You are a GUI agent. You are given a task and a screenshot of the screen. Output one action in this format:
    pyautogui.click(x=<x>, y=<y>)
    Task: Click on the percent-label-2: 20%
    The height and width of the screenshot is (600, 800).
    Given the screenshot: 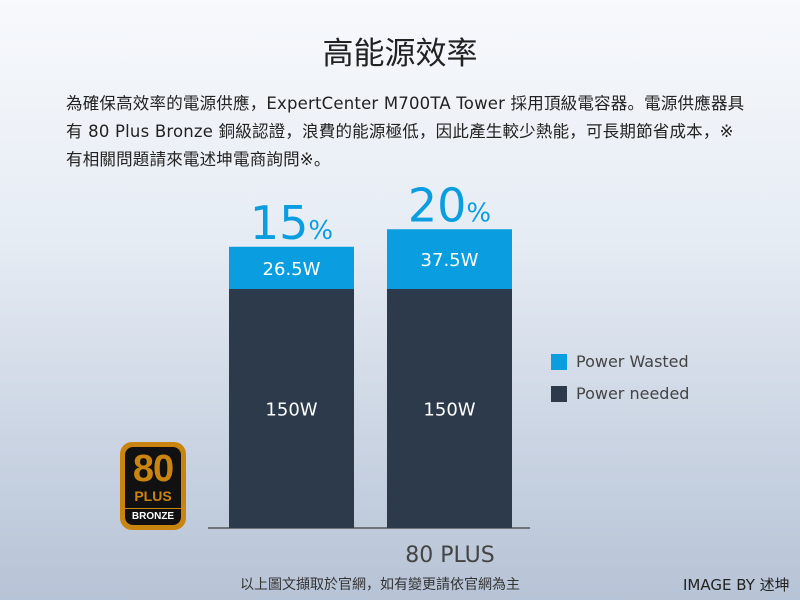 What is the action you would take?
    pyautogui.click(x=449, y=205)
    